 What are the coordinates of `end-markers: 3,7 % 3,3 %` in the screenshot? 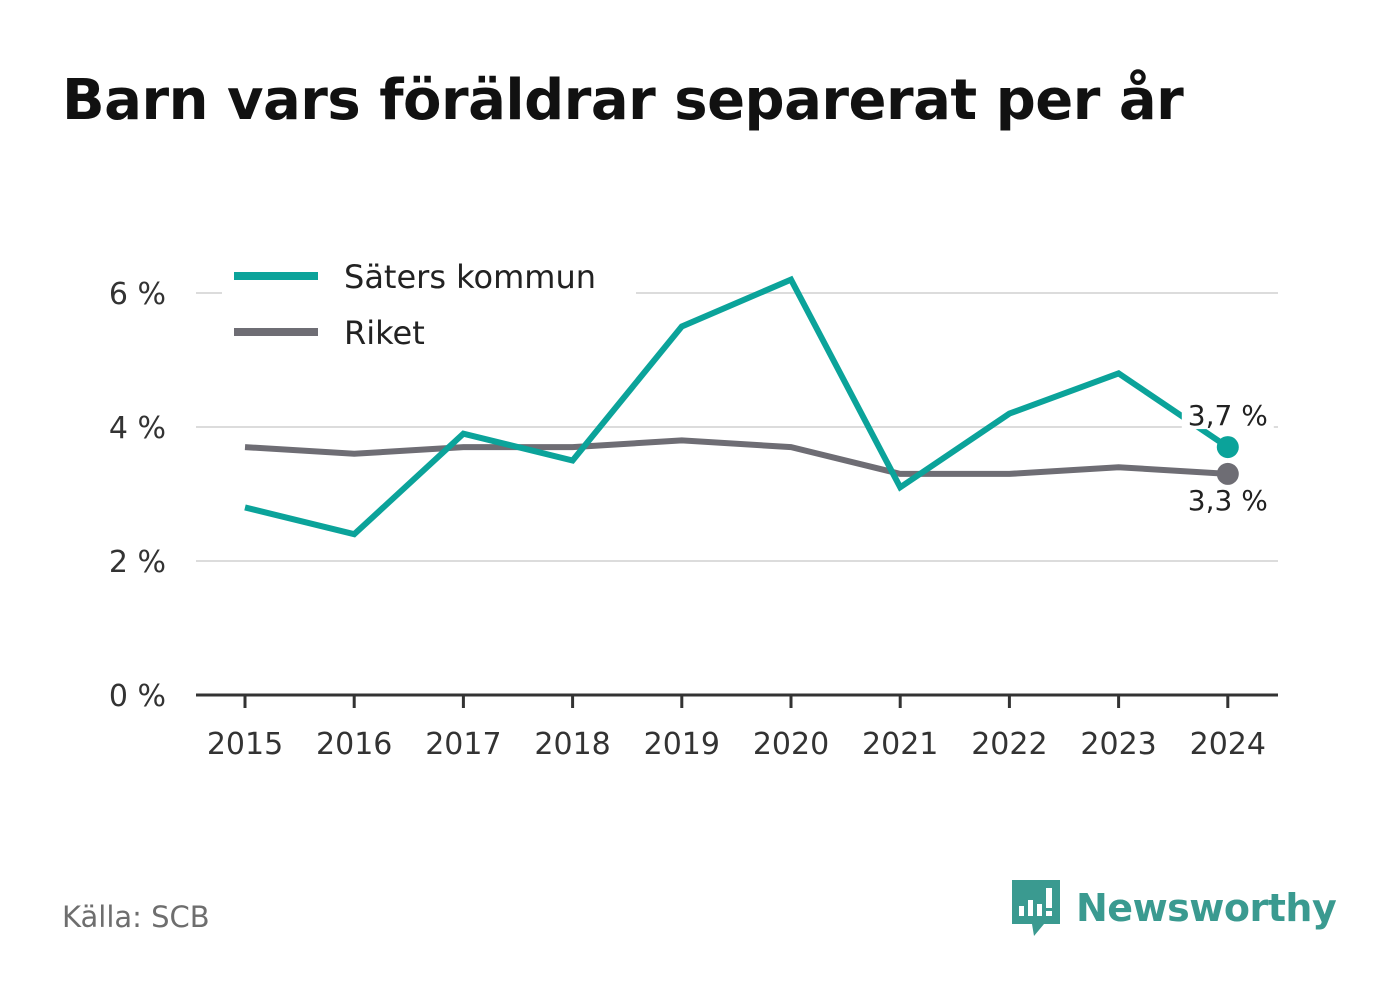 It's located at (1227, 456).